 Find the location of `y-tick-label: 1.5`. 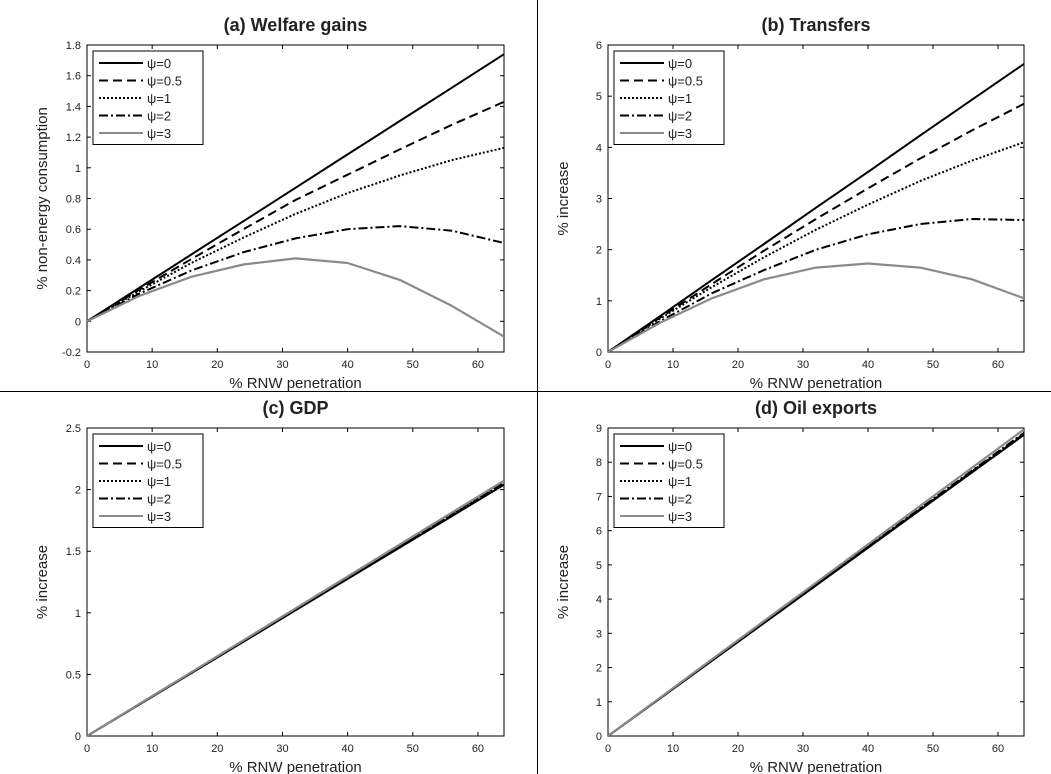

y-tick-label: 1.5 is located at coordinates (73, 552).